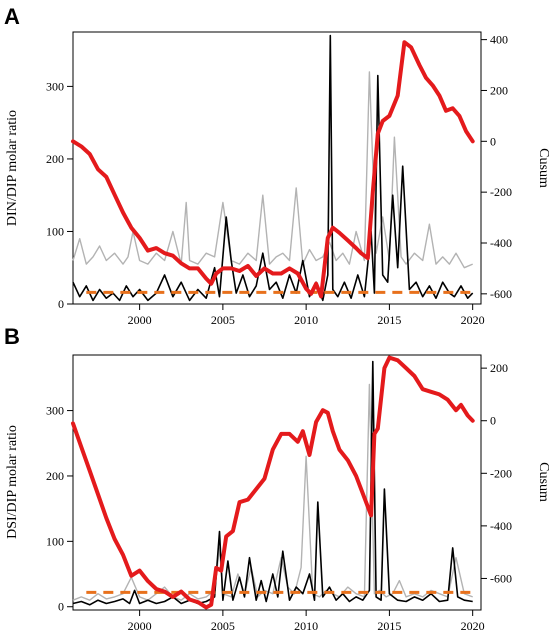 This screenshot has height=637, width=558. I want to click on panel-a-y2-axis-title: Cusum, so click(543, 168).